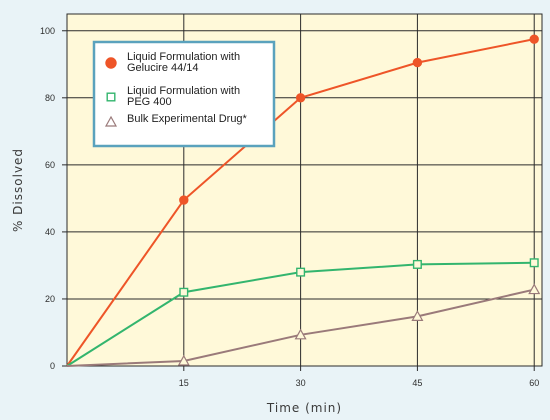 The width and height of the screenshot is (550, 420). Describe the element at coordinates (304, 408) in the screenshot. I see `x-axis-title: Time (min)` at that location.